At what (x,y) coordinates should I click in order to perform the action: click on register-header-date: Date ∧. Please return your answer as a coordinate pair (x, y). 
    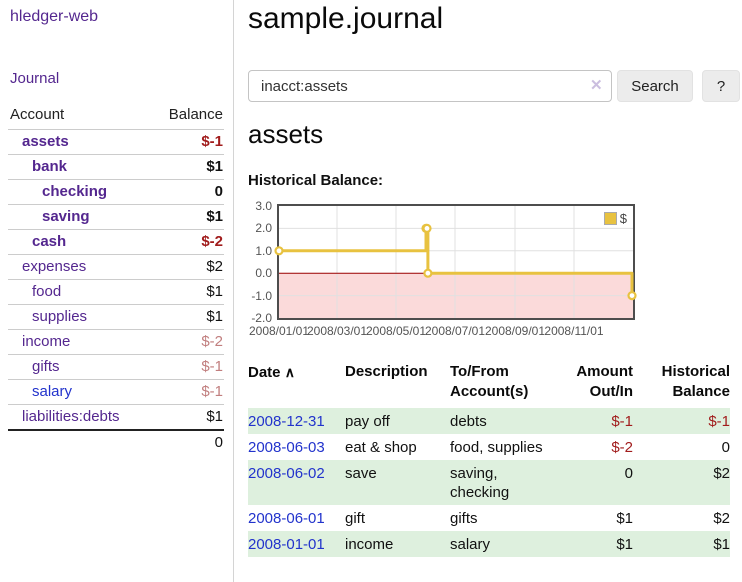
    Looking at the image, I should click on (296, 383).